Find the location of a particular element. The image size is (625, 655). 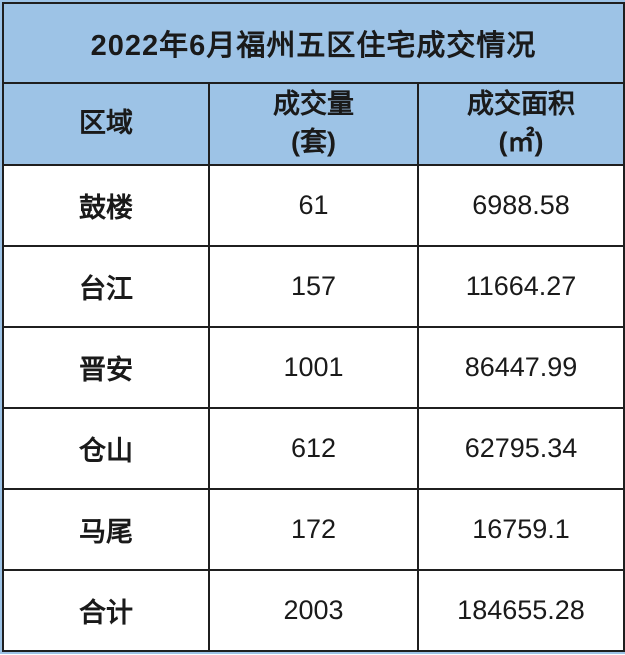

table-title: 2022年6月福州五区住宅成交情况 is located at coordinates (313, 43).